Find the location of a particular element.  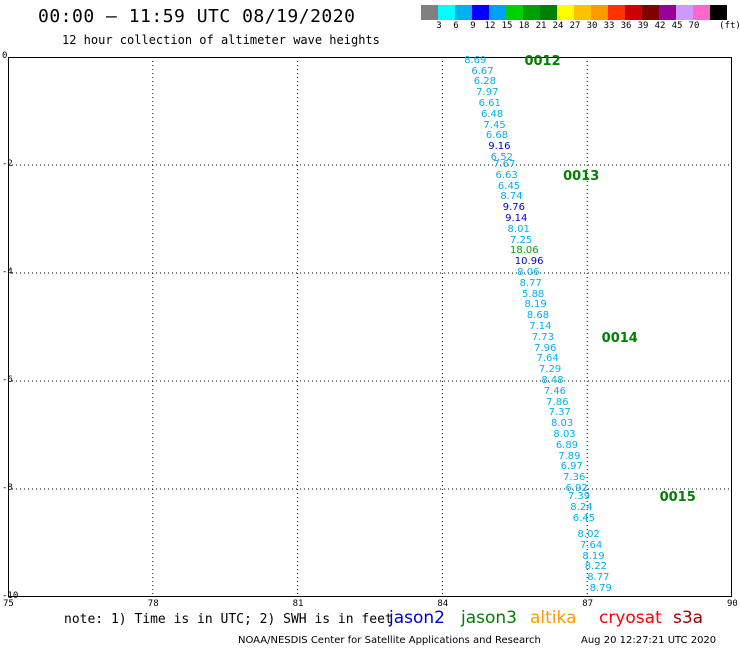

color-scale-label: 30 is located at coordinates (592, 26).